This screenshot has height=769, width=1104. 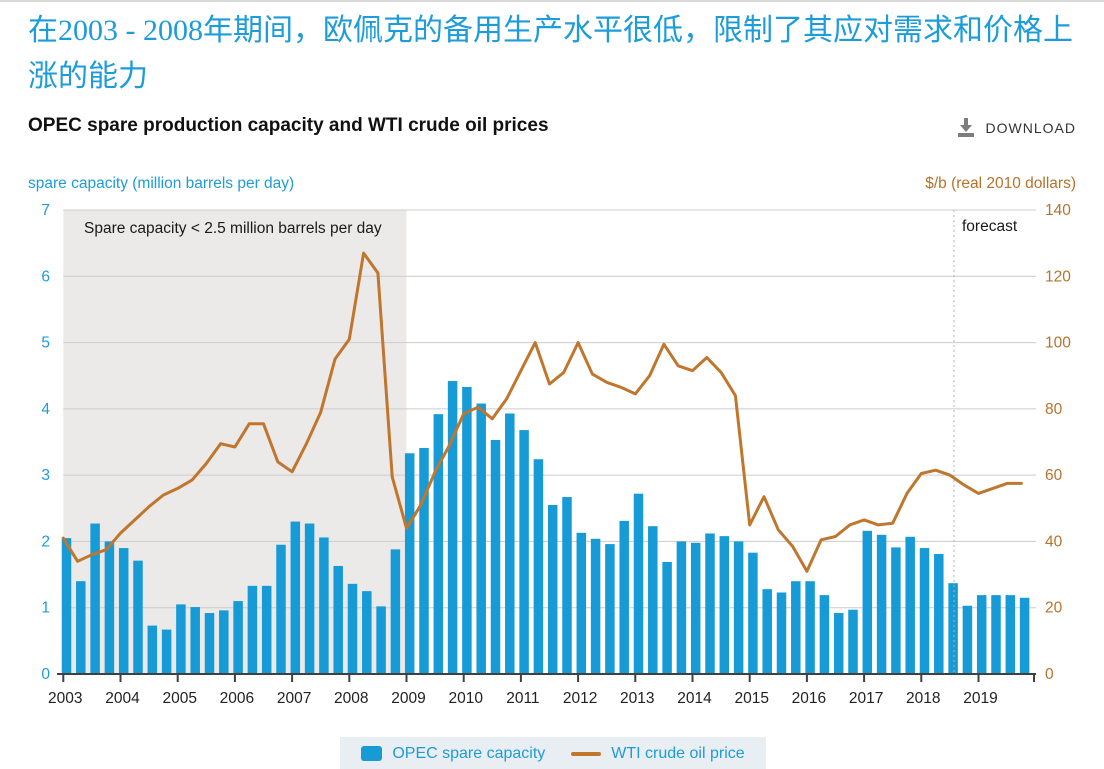 I want to click on legend-line-label: WTI crude oil price, so click(x=678, y=753).